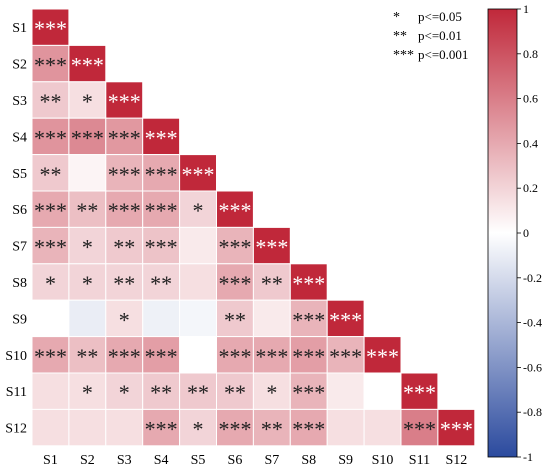  Describe the element at coordinates (530, 143) in the screenshot. I see `colorbar-tick-label: 0.4` at that location.